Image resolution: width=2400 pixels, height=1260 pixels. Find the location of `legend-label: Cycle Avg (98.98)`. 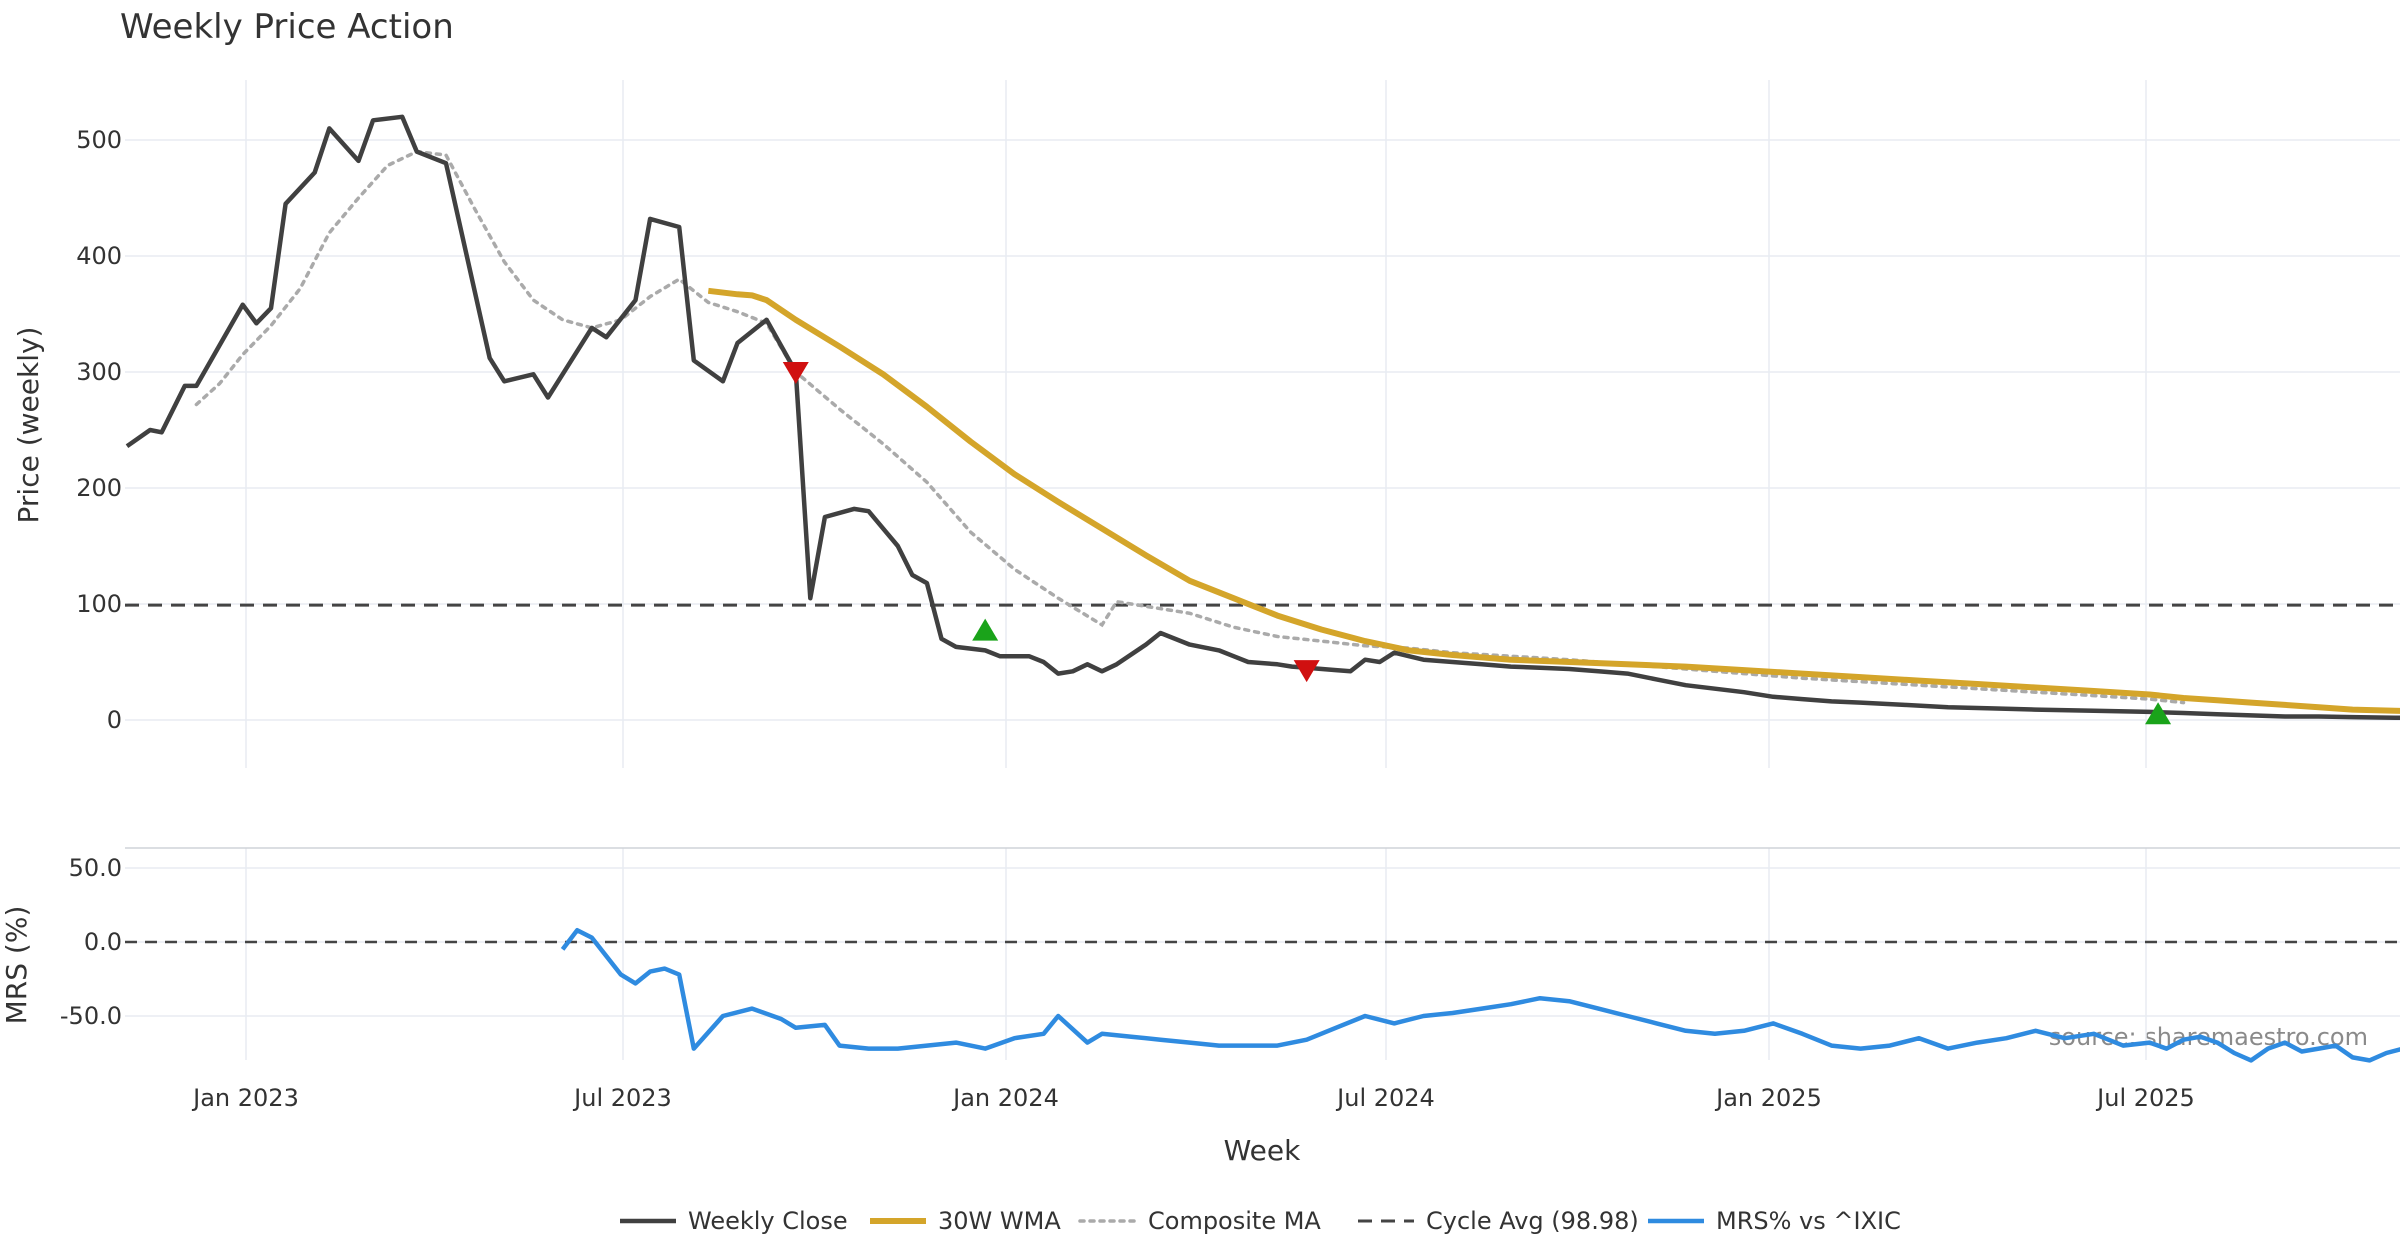

legend-label: Cycle Avg (98.98) is located at coordinates (1532, 1221).